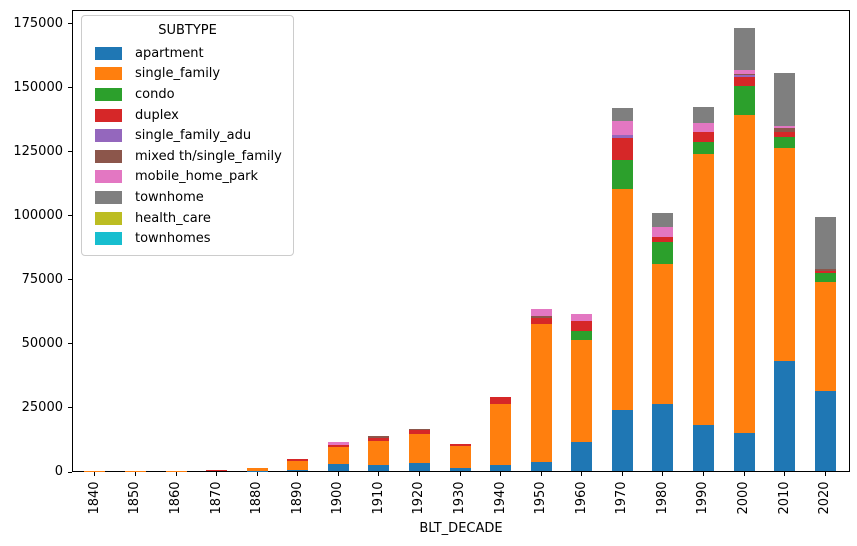  Describe the element at coordinates (187, 30) in the screenshot. I see `legend-title: SUBTYPE` at that location.